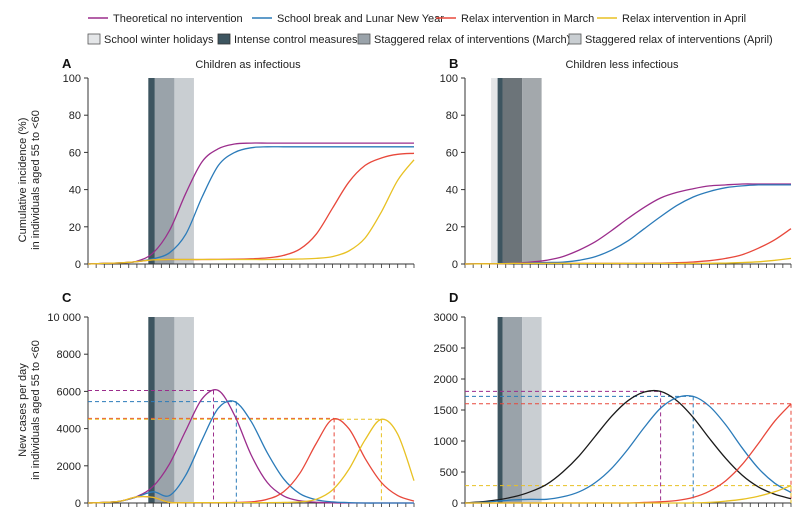 This screenshot has height=521, width=799. I want to click on panel-b-y-tick-label-5: 100, so click(449, 79).